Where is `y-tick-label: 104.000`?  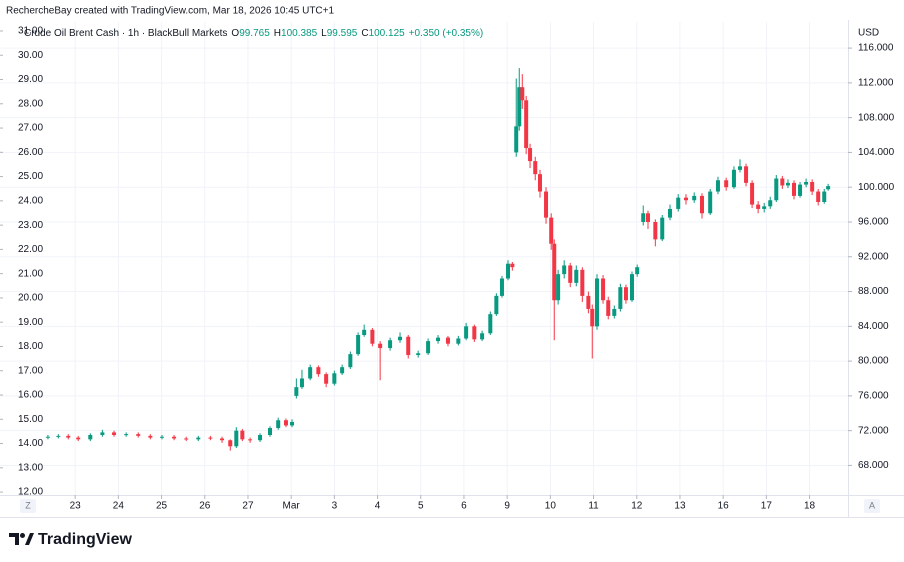
y-tick-label: 104.000 is located at coordinates (876, 152).